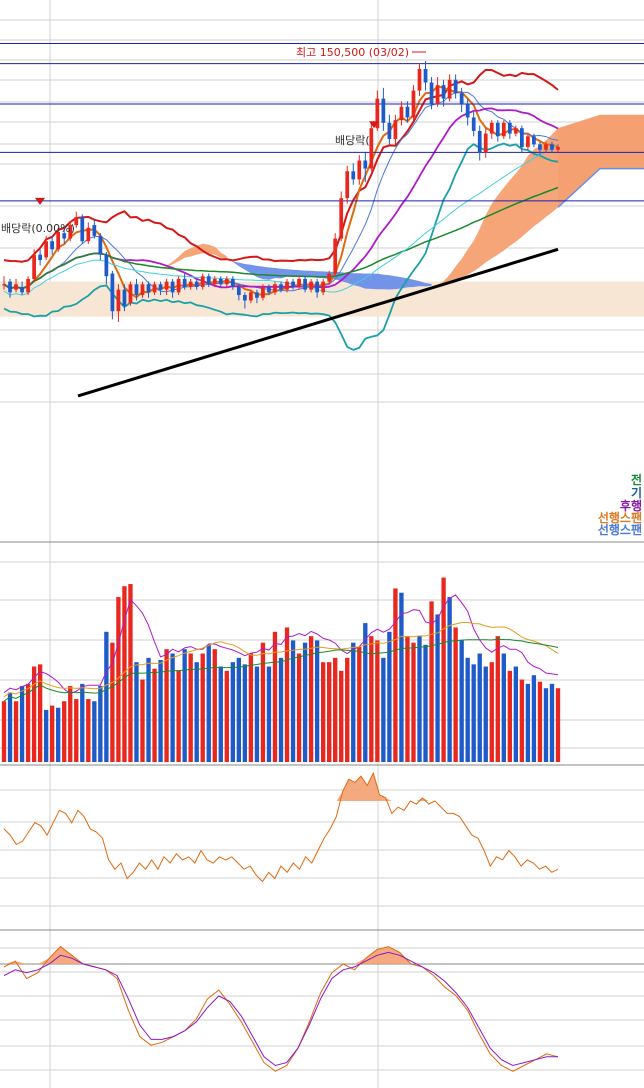  What do you see at coordinates (620, 517) in the screenshot?
I see `legend-item: 선행스팬` at bounding box center [620, 517].